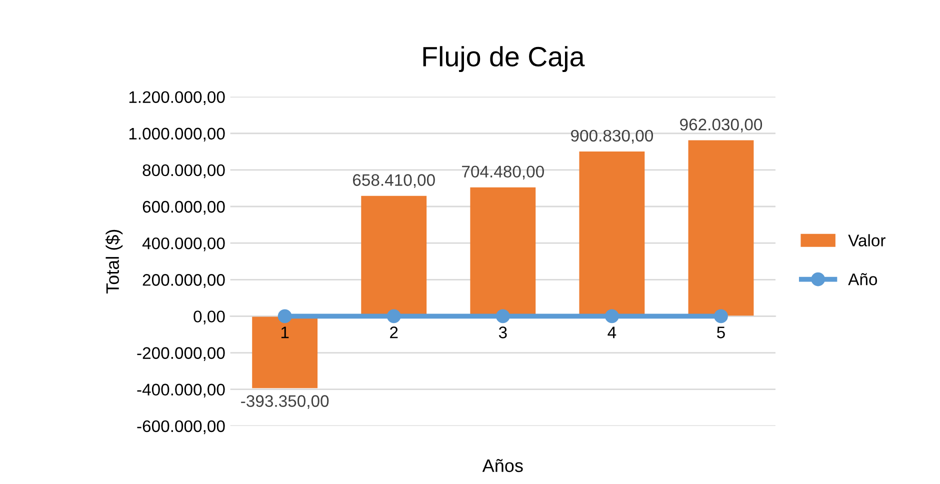 Image resolution: width=940 pixels, height=484 pixels. What do you see at coordinates (181, 427) in the screenshot?
I see `y-tick-label: -600.000,00` at bounding box center [181, 427].